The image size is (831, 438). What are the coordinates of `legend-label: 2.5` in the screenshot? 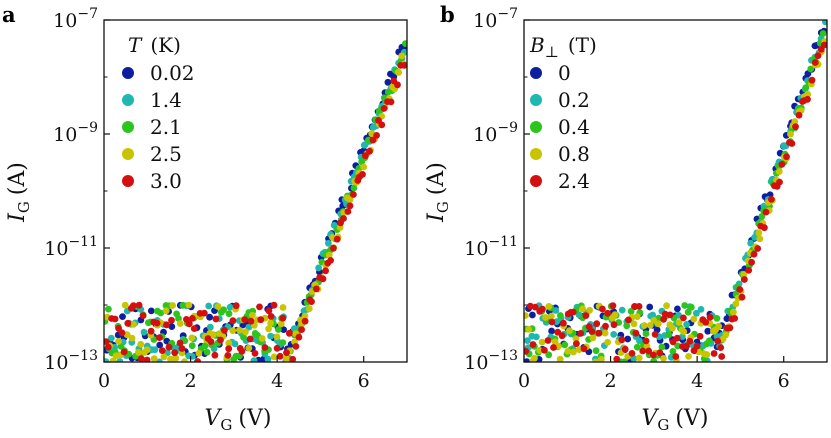 It's located at (166, 154).